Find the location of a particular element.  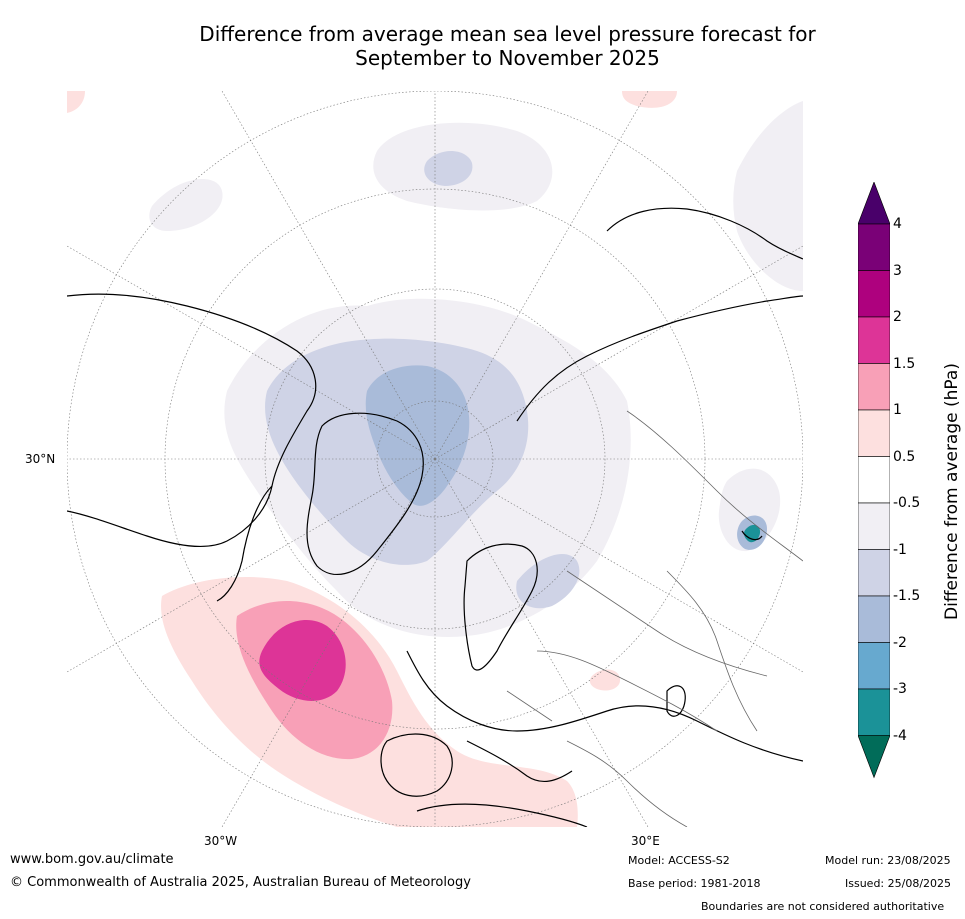

website-link: www.bom.gov.au/climate is located at coordinates (92, 859).